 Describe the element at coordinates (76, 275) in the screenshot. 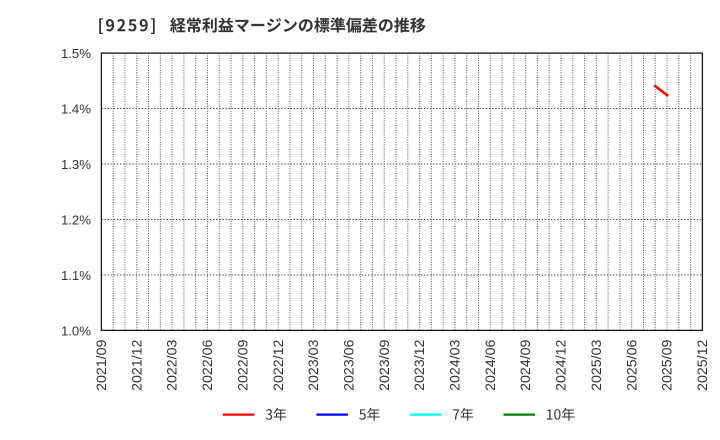

I see `svg-text: 1.1%` at that location.